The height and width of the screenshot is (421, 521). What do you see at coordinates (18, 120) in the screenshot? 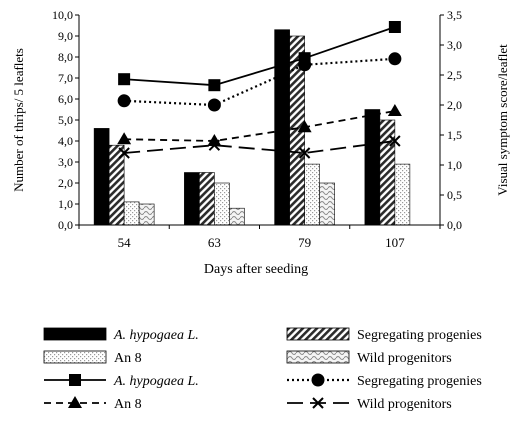
I see `y-axis-left-label: Number of thrips/ 5 leaflets` at bounding box center [18, 120].